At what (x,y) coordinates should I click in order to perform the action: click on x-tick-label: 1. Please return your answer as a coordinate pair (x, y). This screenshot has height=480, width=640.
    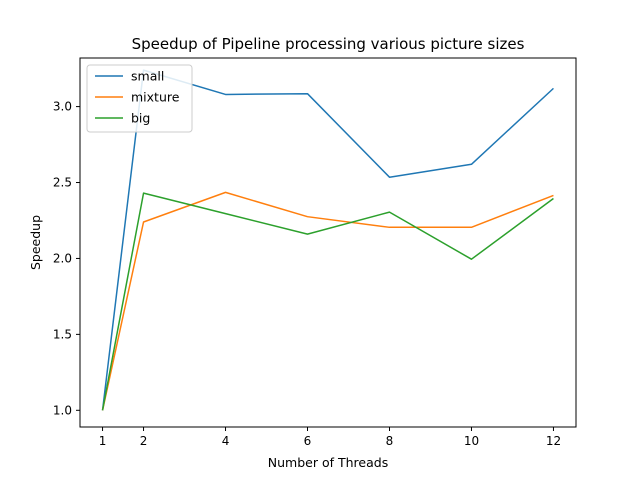
    Looking at the image, I should click on (103, 441).